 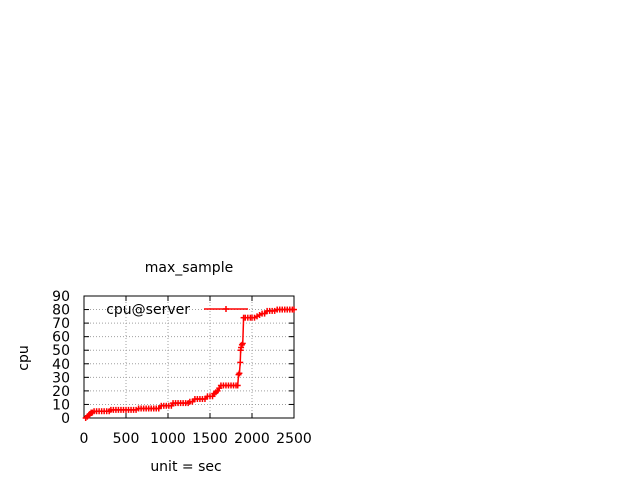 I want to click on legend-label: cpu@server, so click(x=148, y=310).